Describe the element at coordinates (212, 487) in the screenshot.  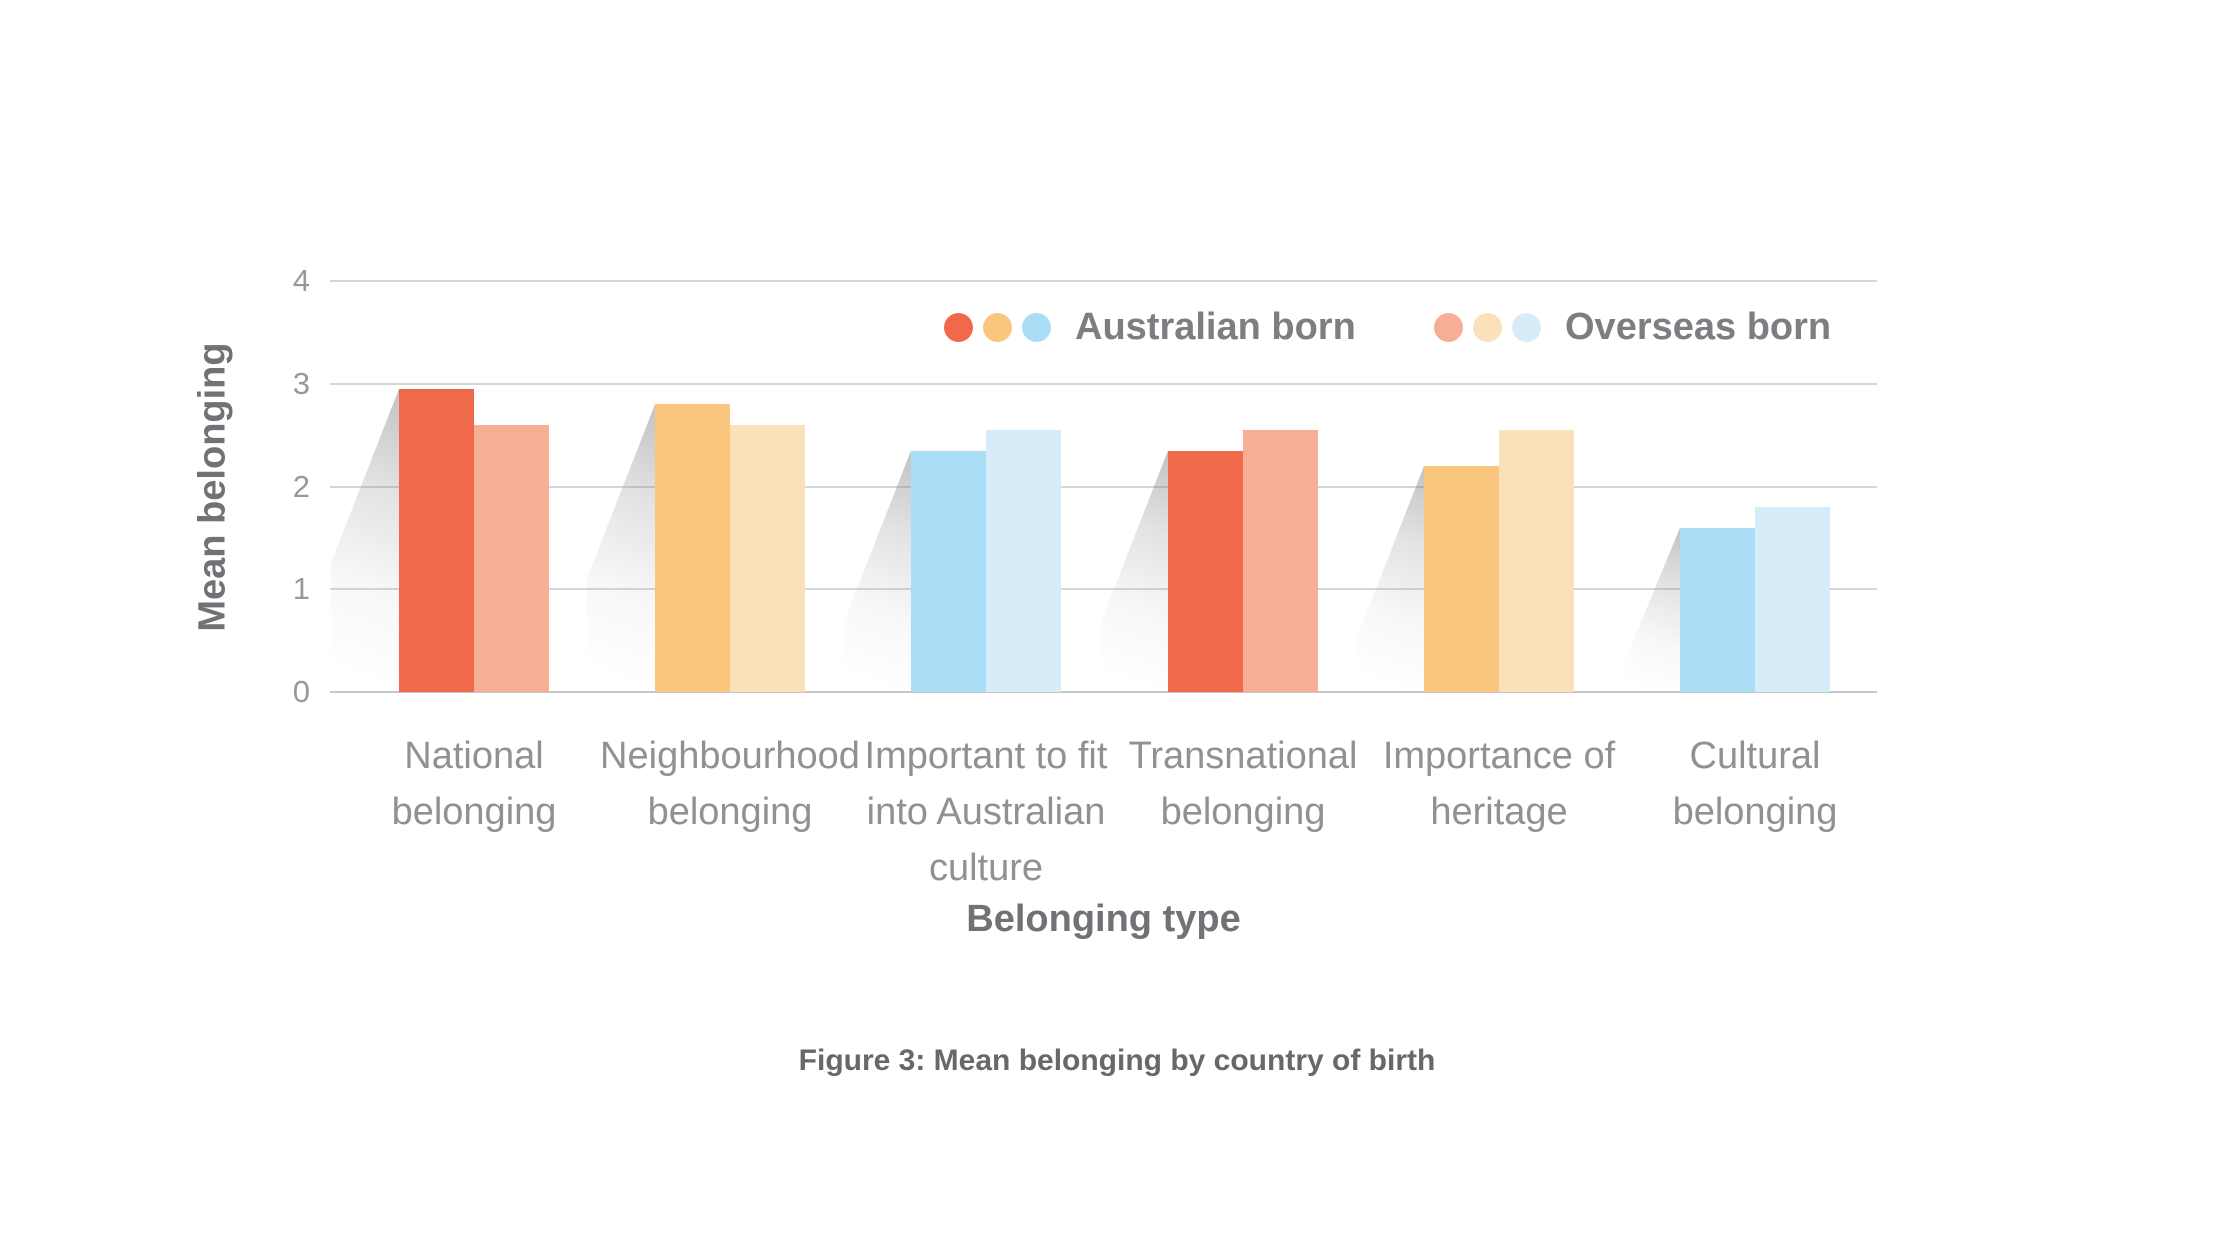
I see `y-axis-title: Mean belonging` at that location.